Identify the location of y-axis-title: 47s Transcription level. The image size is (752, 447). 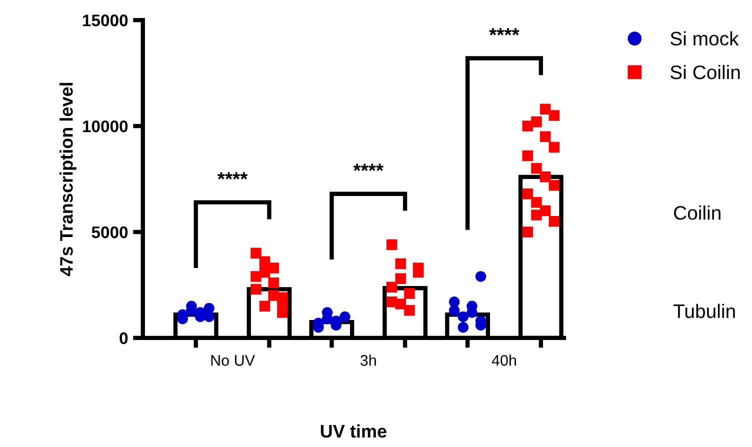
(68, 179).